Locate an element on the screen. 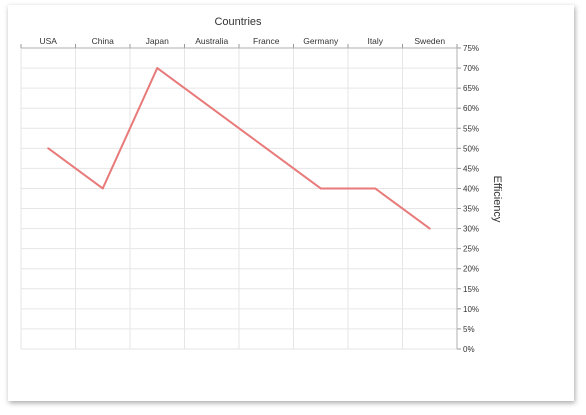  y-tick-label: 30% is located at coordinates (471, 229).